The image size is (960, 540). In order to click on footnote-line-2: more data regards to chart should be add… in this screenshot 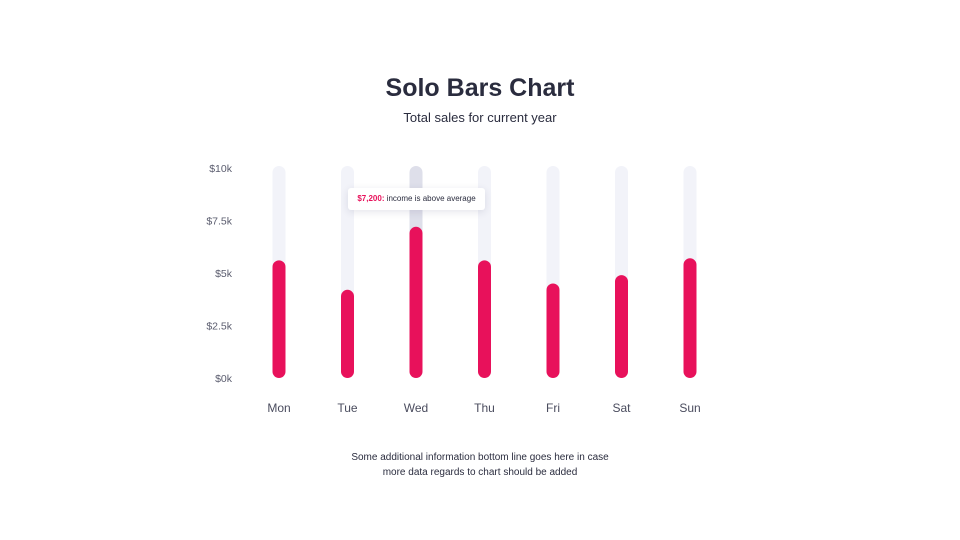, I will do `click(480, 472)`.